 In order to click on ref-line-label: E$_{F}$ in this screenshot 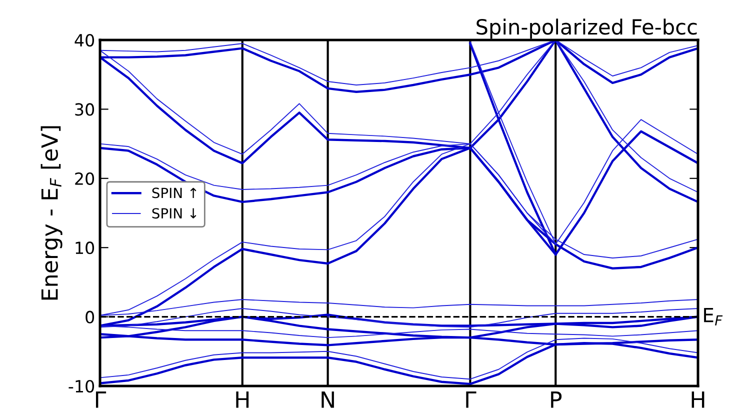, I will do `click(713, 317)`.